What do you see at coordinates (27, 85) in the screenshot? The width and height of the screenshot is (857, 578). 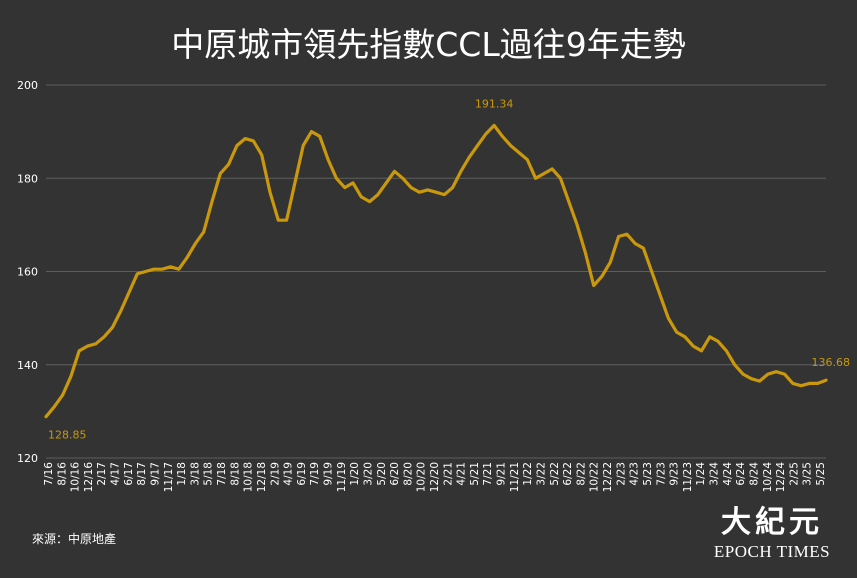 I see `y-tick-label: 200` at bounding box center [27, 85].